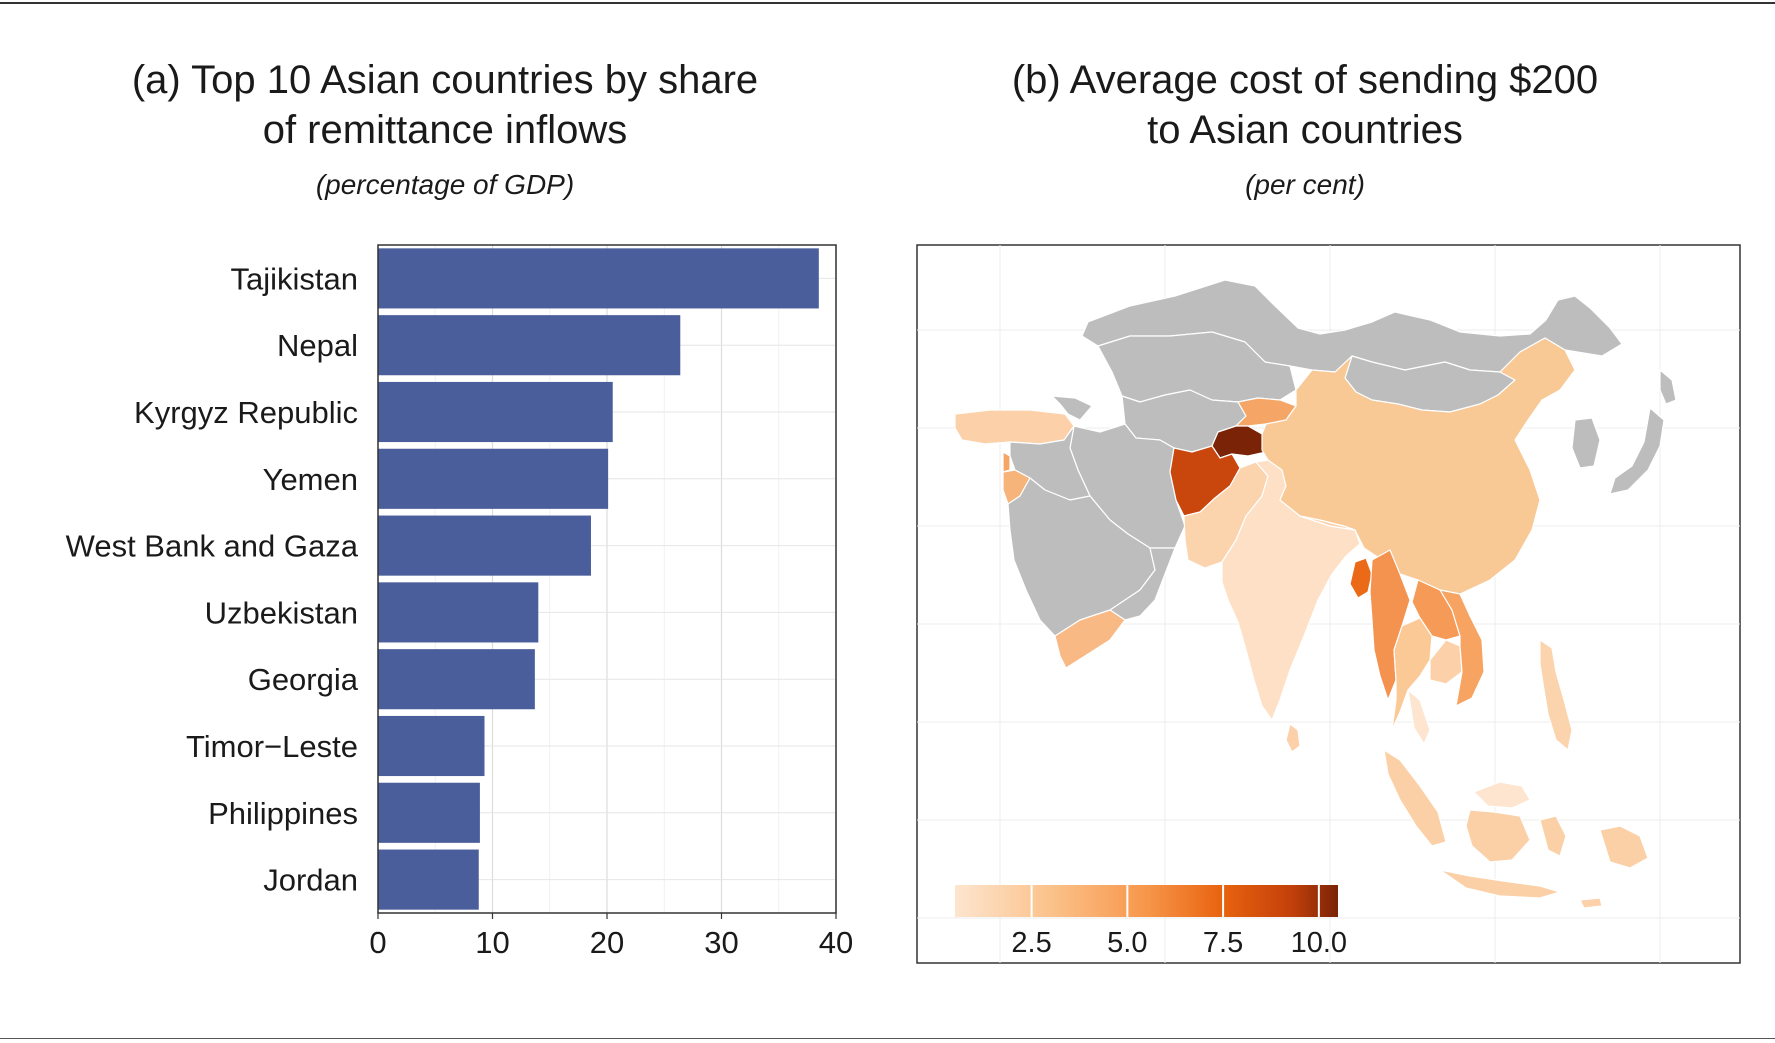 This screenshot has height=1043, width=1775. Describe the element at coordinates (1668, 387) in the screenshot. I see `region-sakhalin` at that location.